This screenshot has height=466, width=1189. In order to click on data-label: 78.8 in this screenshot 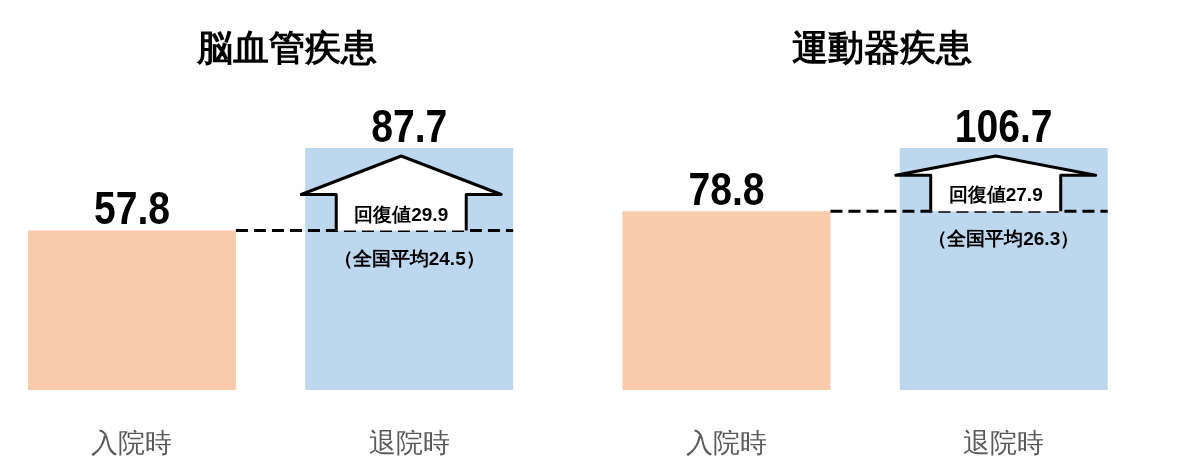, I will do `click(726, 189)`.